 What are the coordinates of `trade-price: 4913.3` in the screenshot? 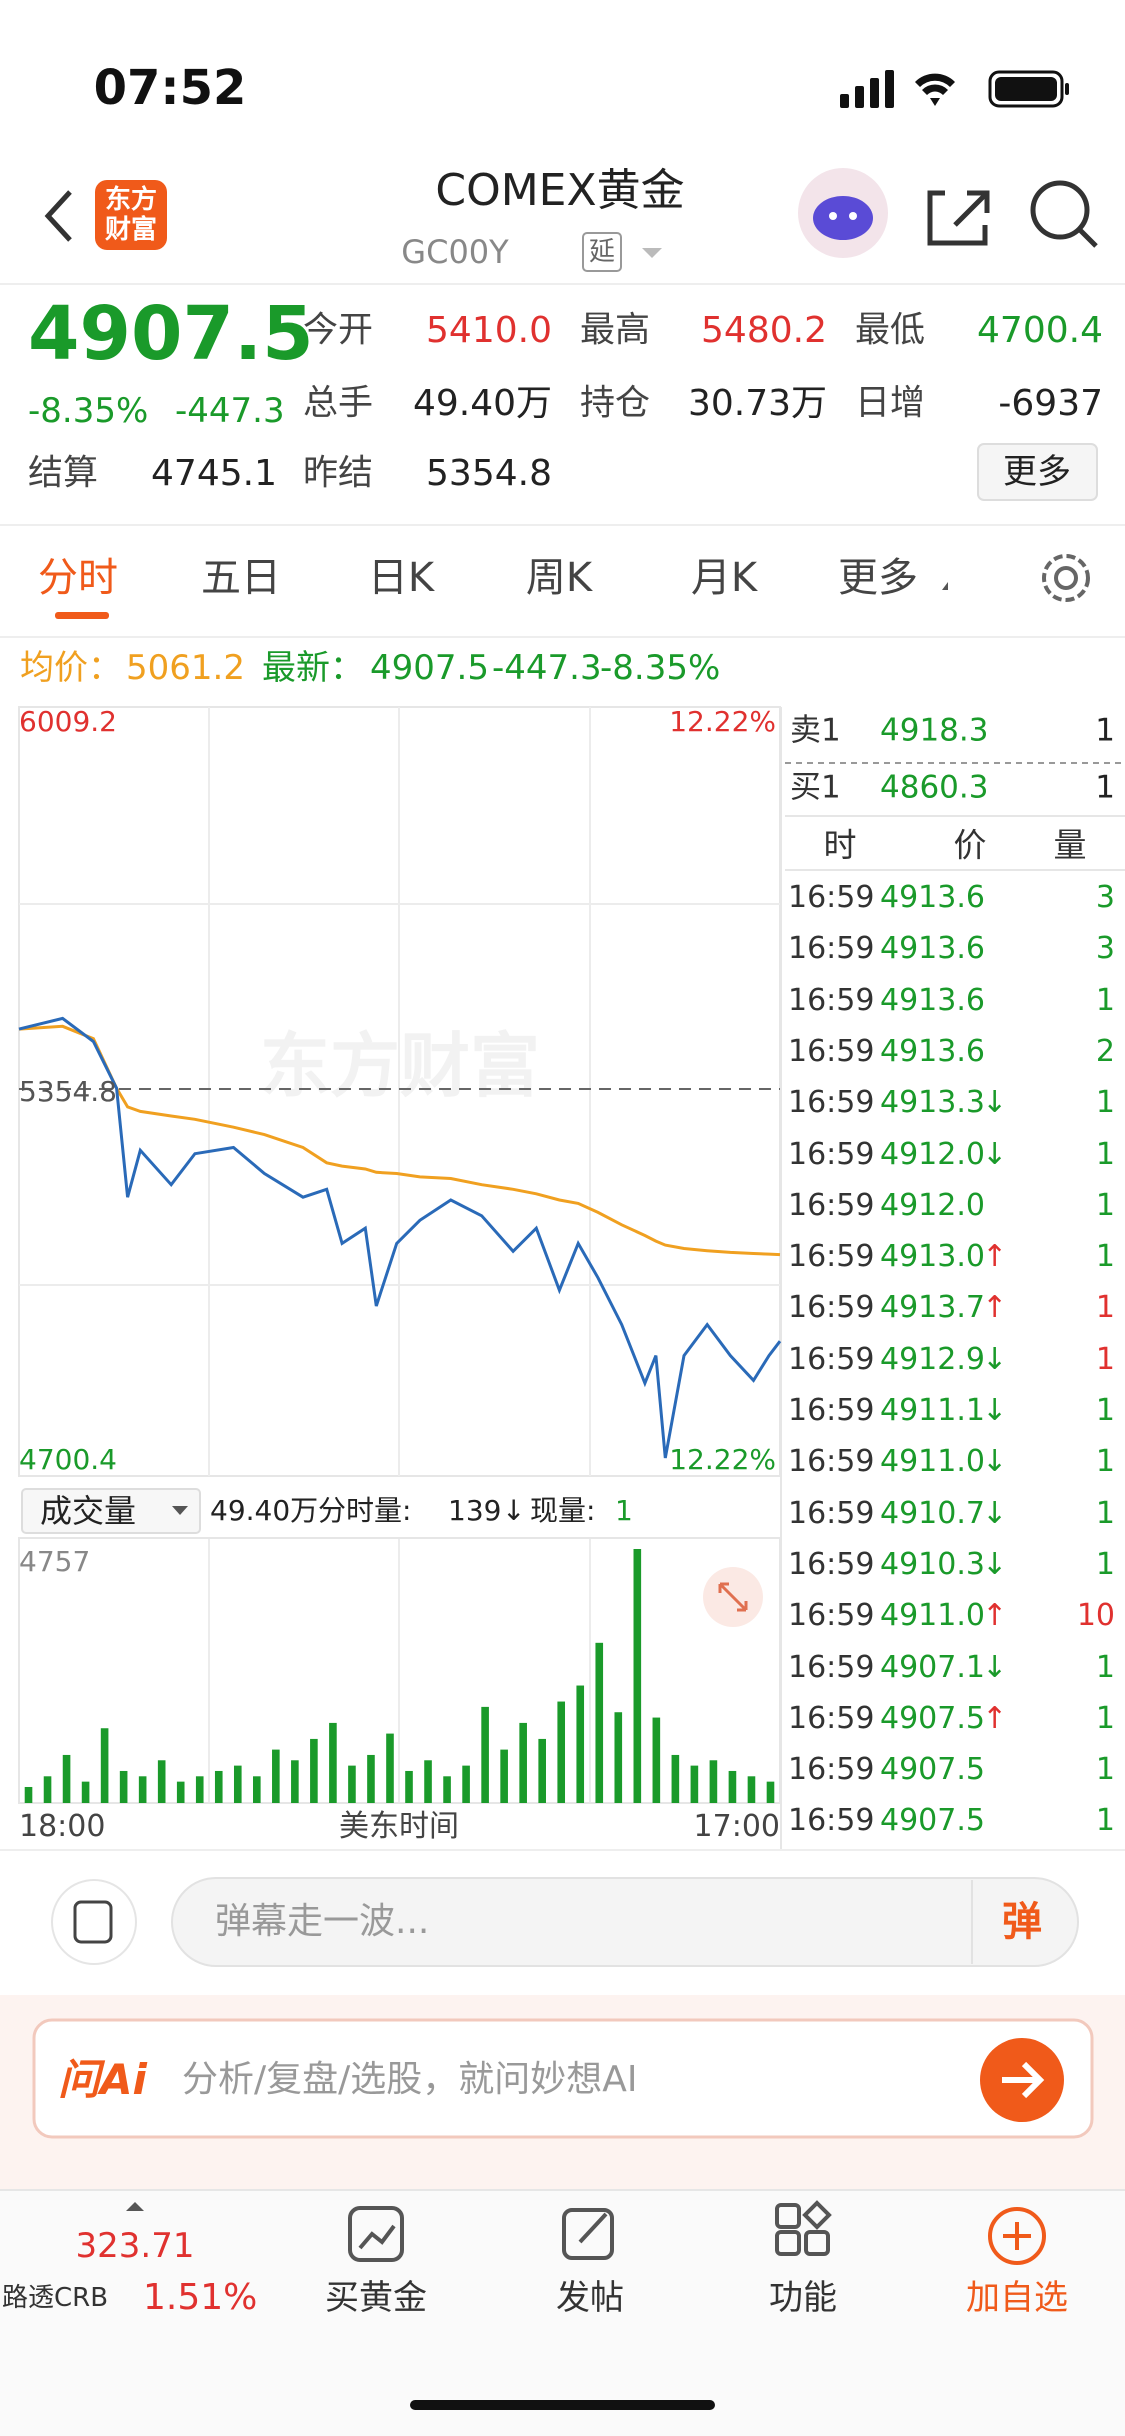 It's located at (932, 1103).